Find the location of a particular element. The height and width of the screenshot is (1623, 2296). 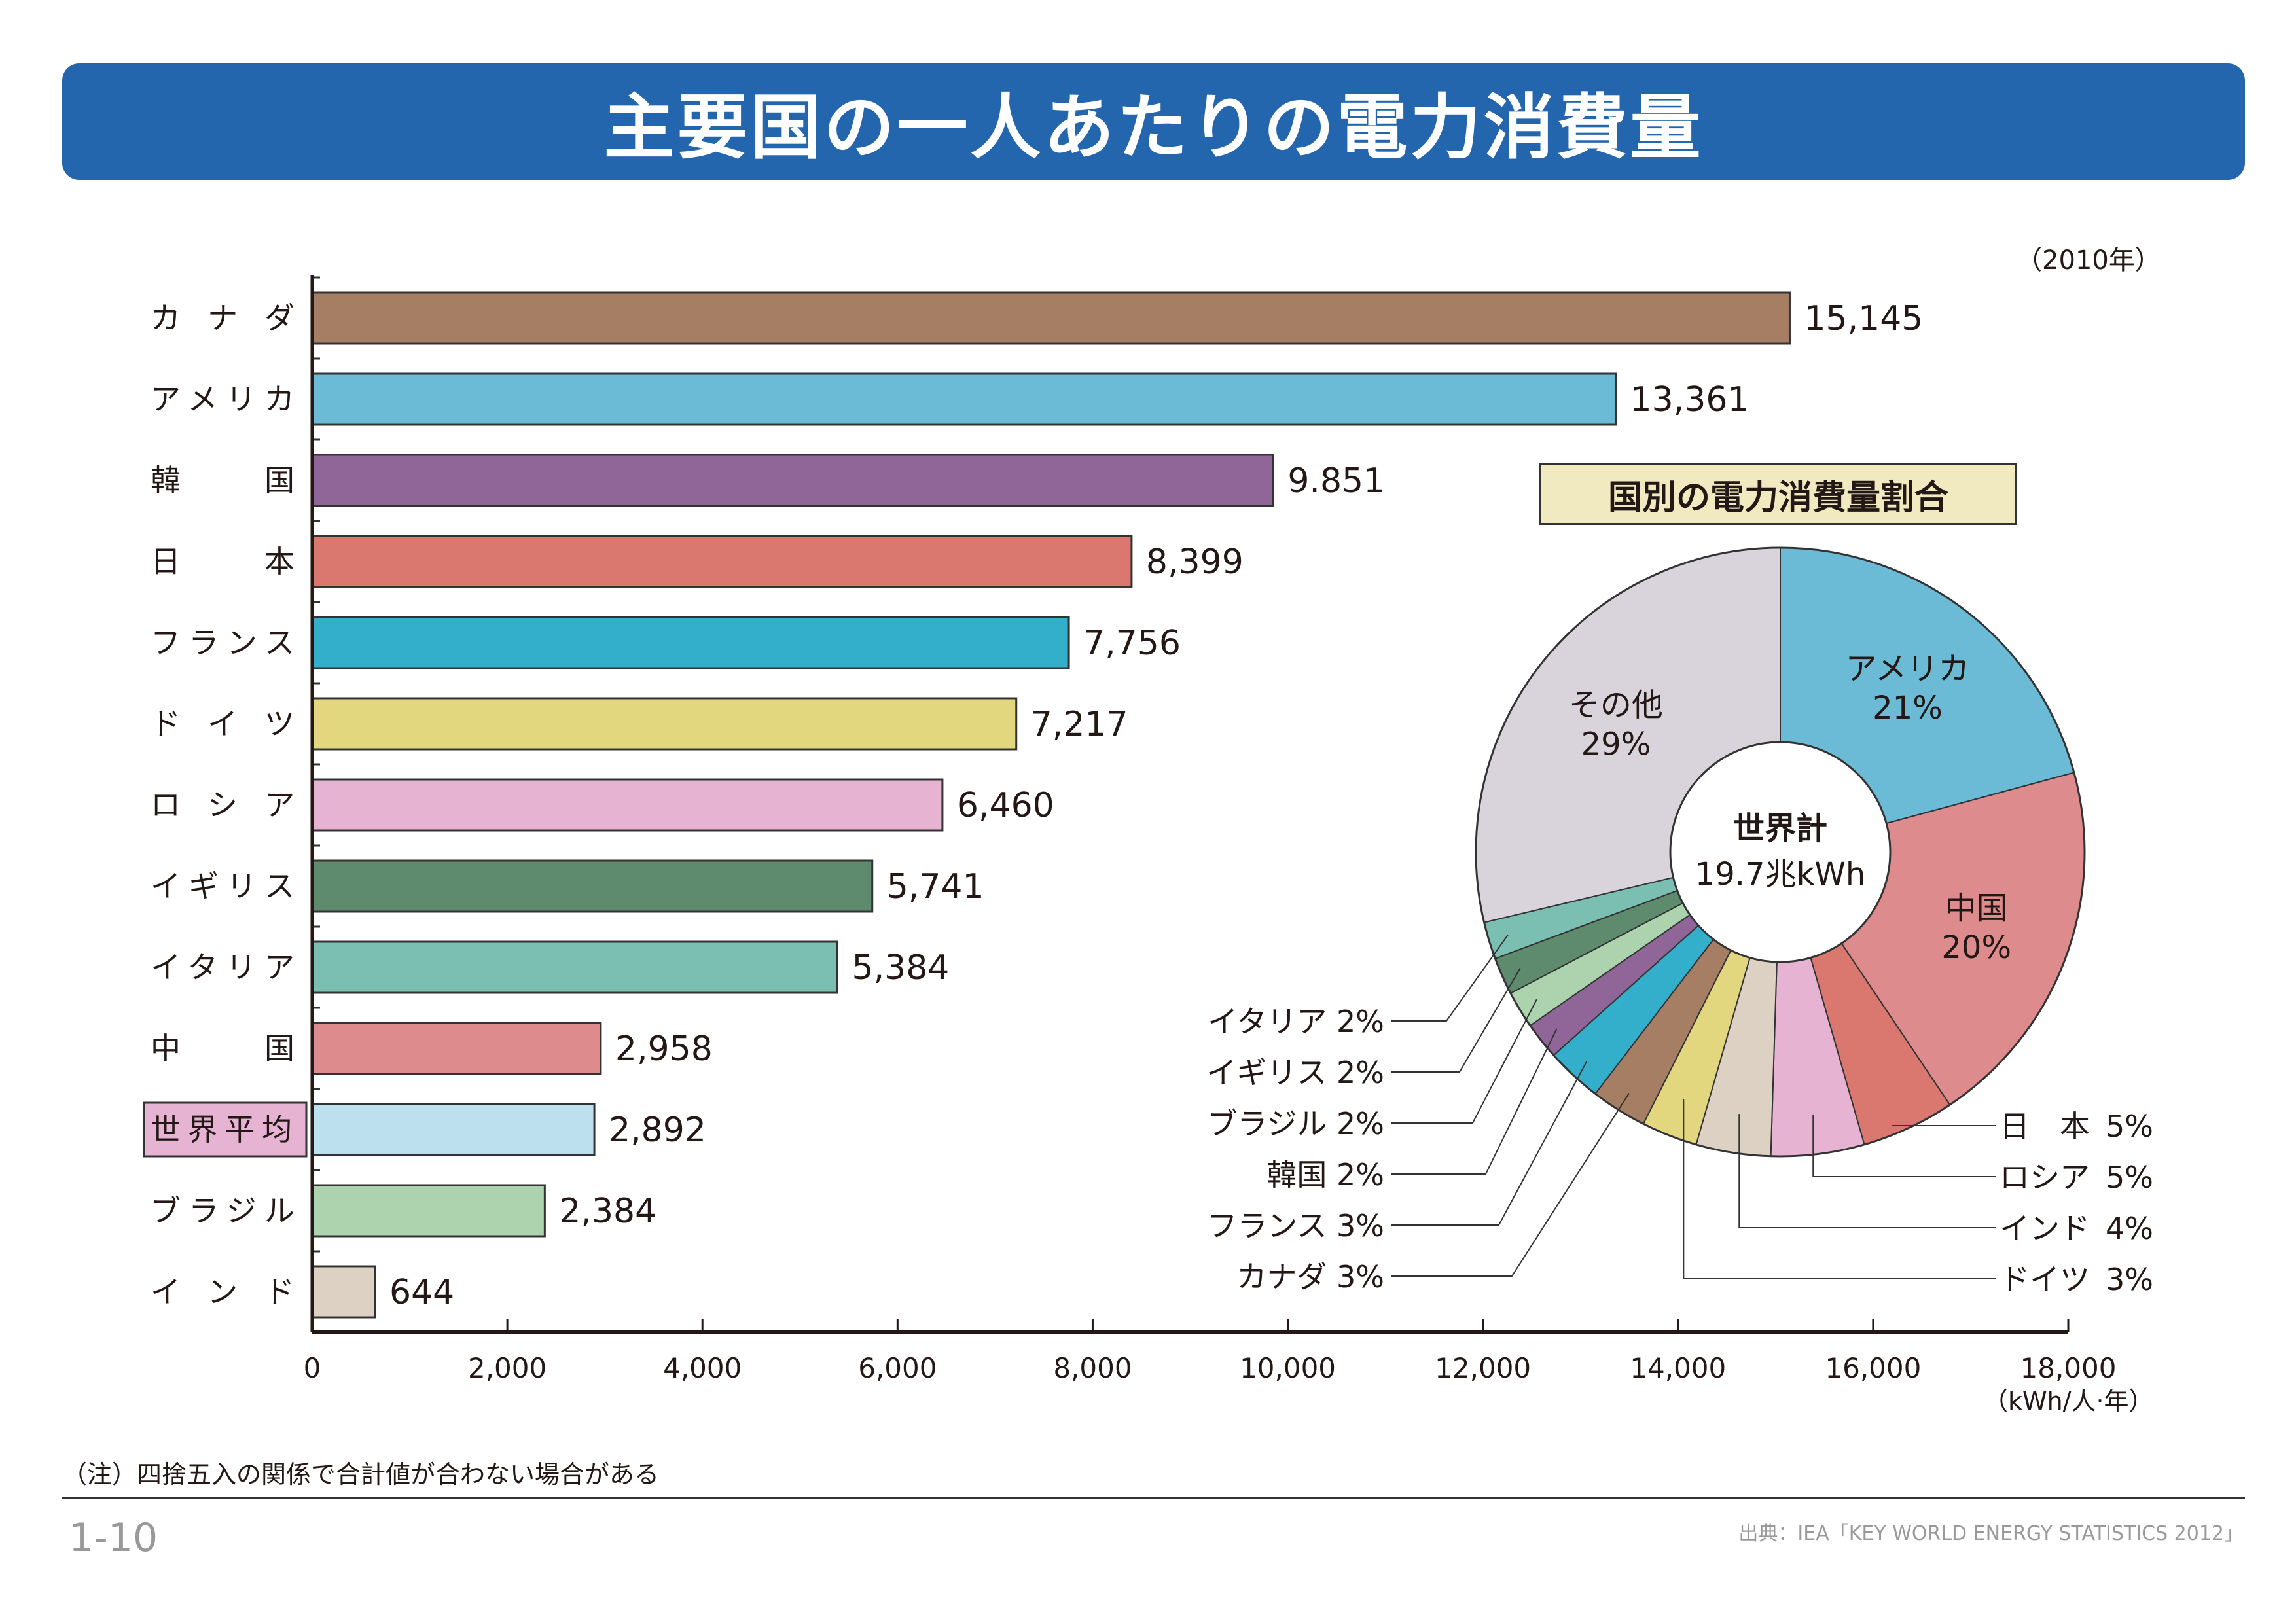

category-label: フランス is located at coordinates (223, 642).